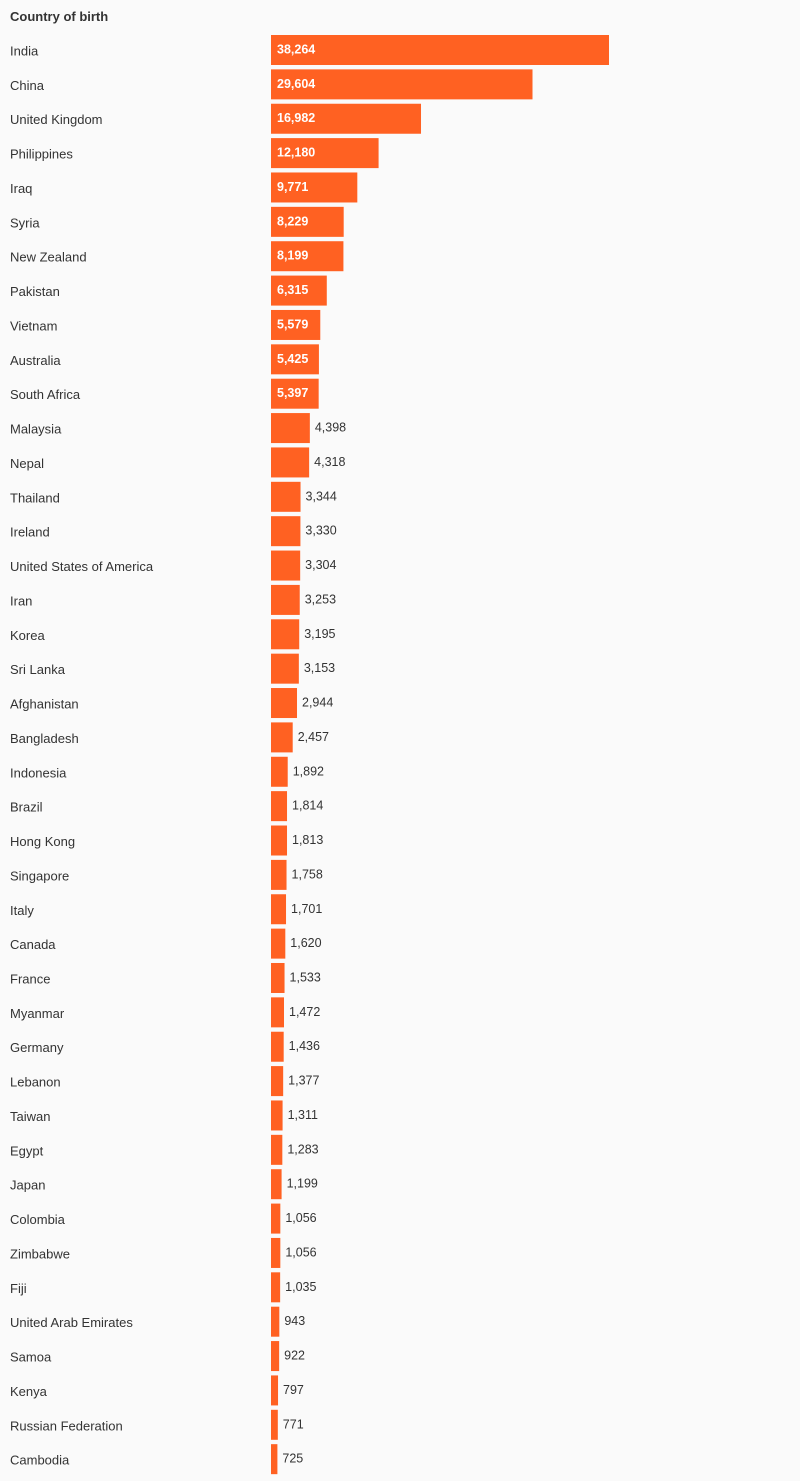 The height and width of the screenshot is (1481, 800). I want to click on value-label: 3,344, so click(321, 496).